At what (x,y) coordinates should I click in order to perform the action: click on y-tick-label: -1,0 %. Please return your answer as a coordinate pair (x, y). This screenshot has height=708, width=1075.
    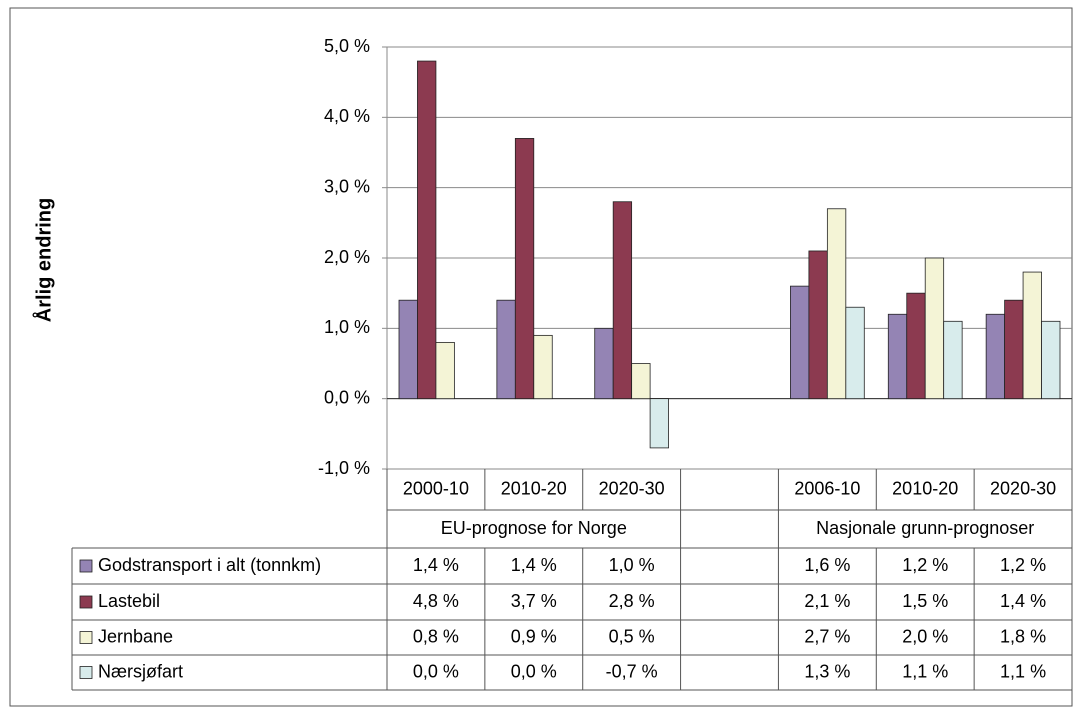
    Looking at the image, I should click on (344, 468).